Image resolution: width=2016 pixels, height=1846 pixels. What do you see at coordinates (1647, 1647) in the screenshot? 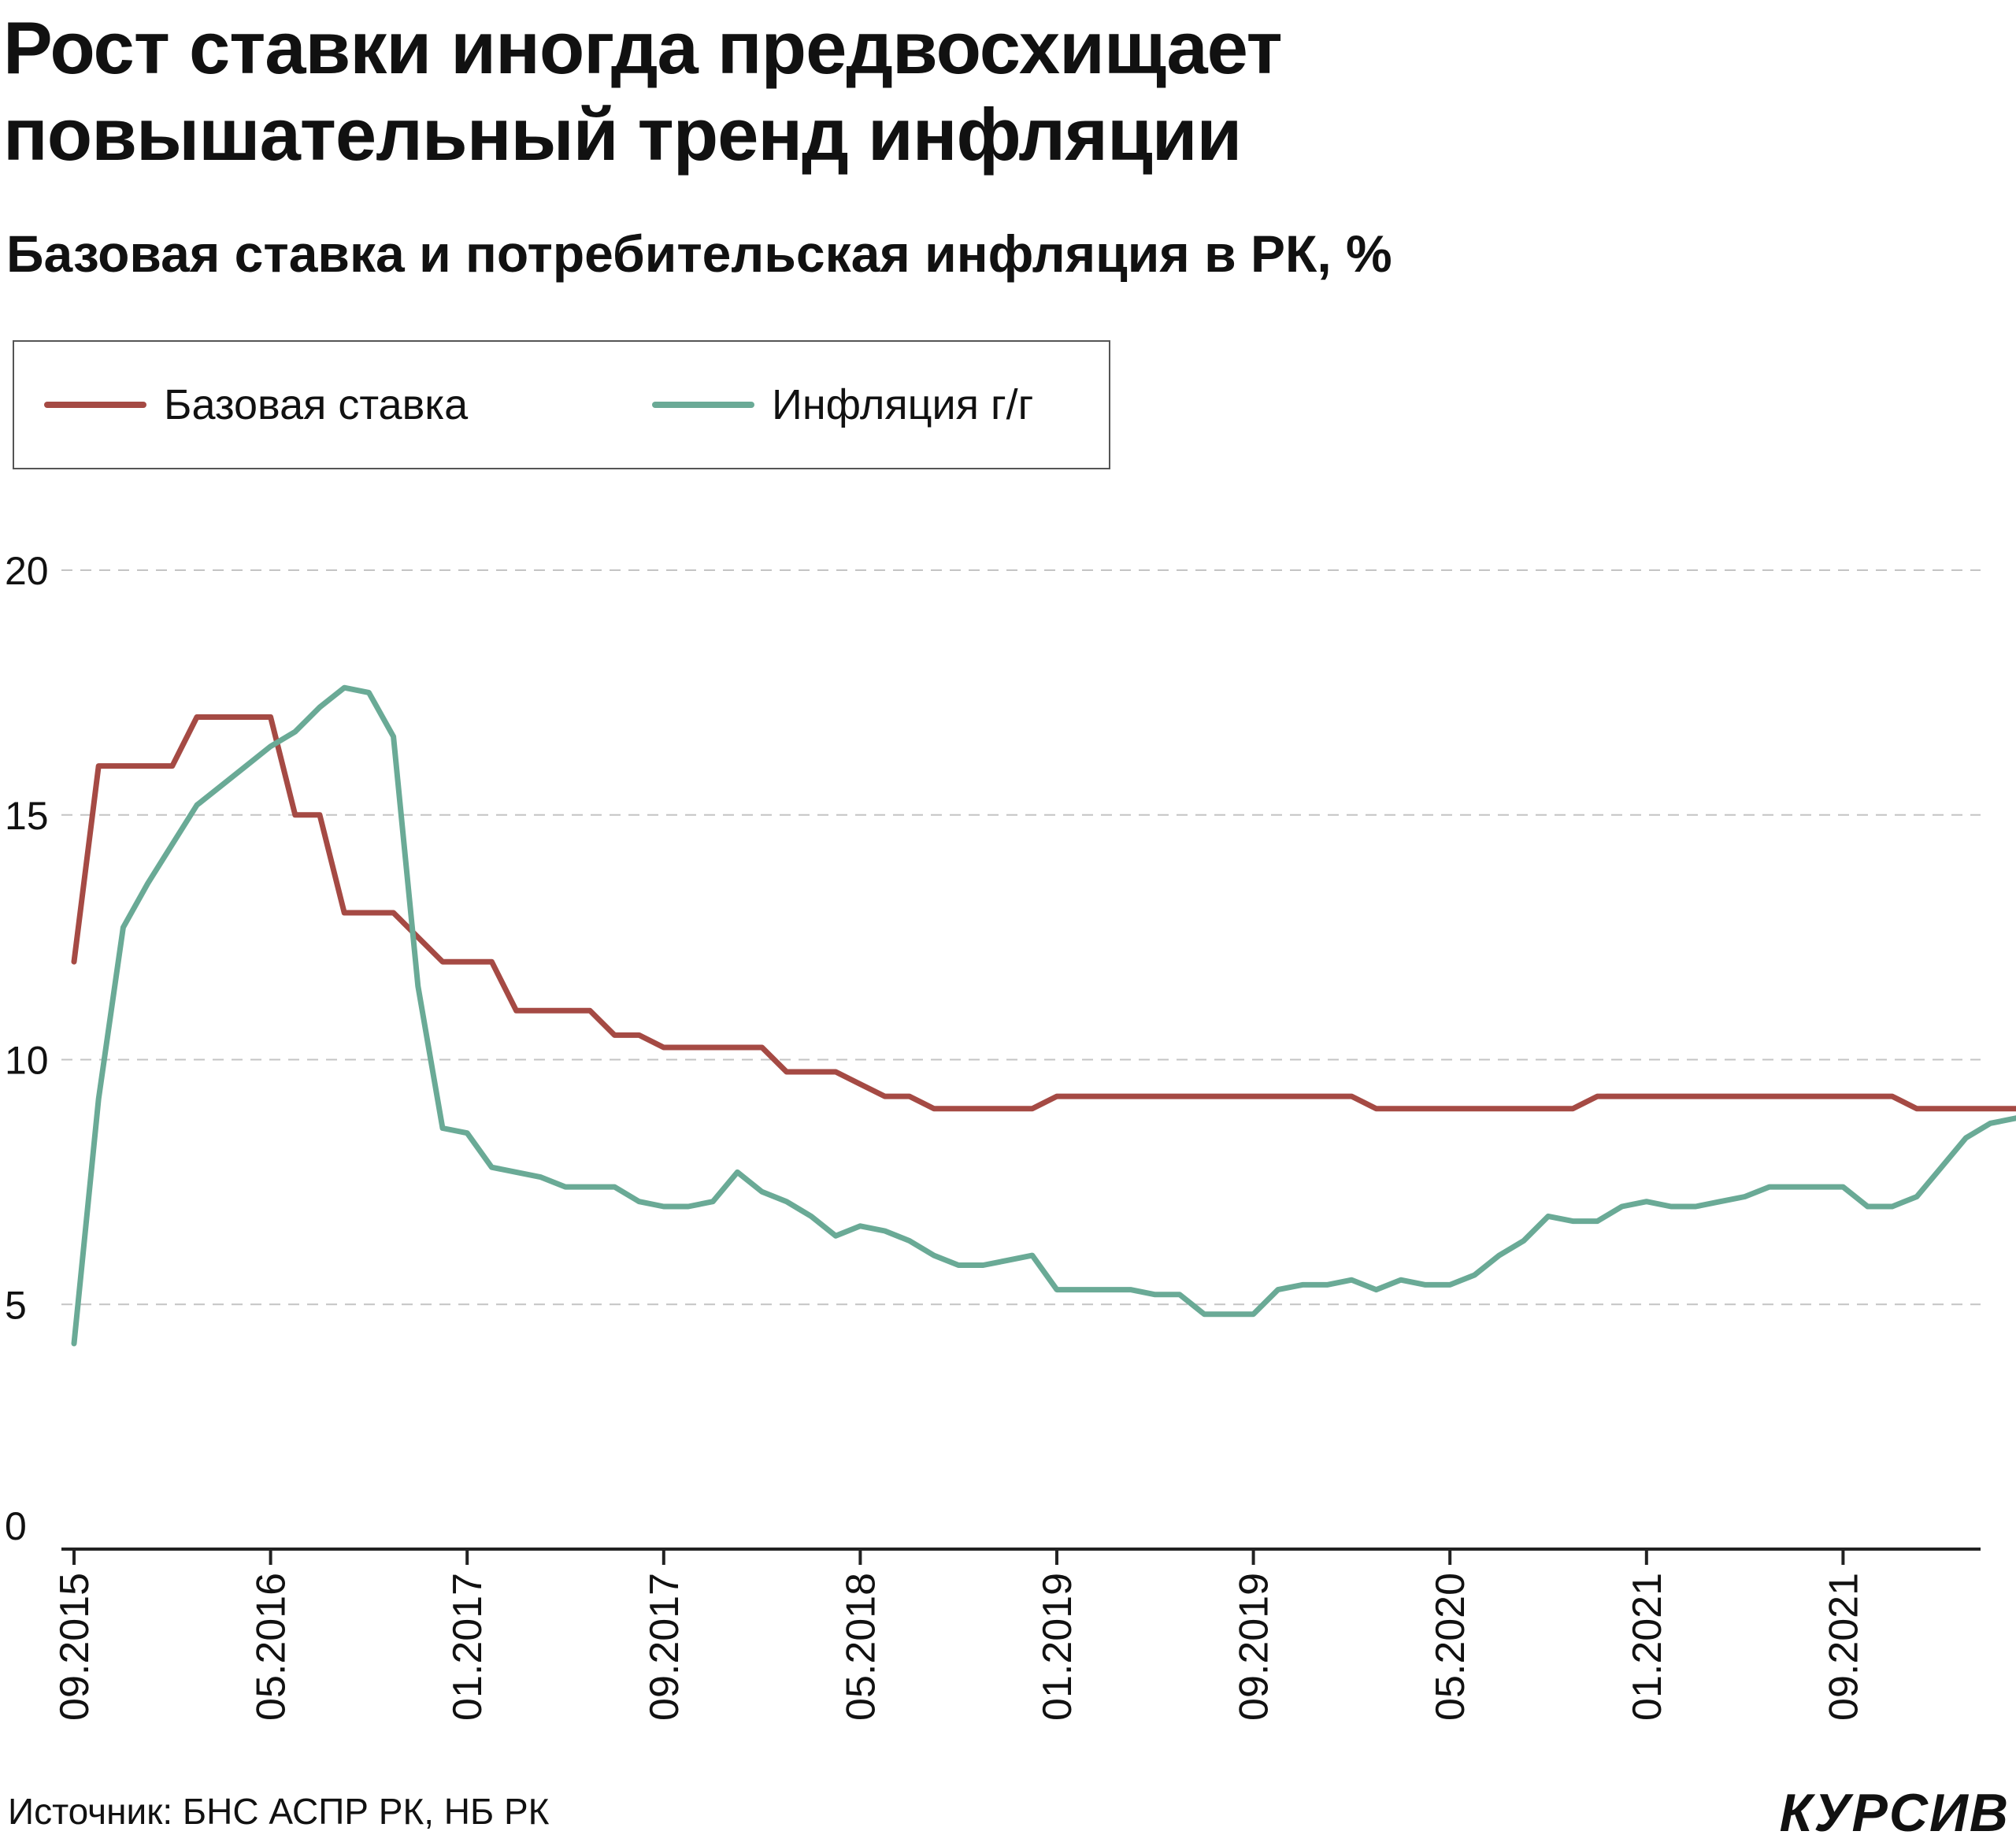
I see `x-tick-label: 01.2021` at bounding box center [1647, 1647].